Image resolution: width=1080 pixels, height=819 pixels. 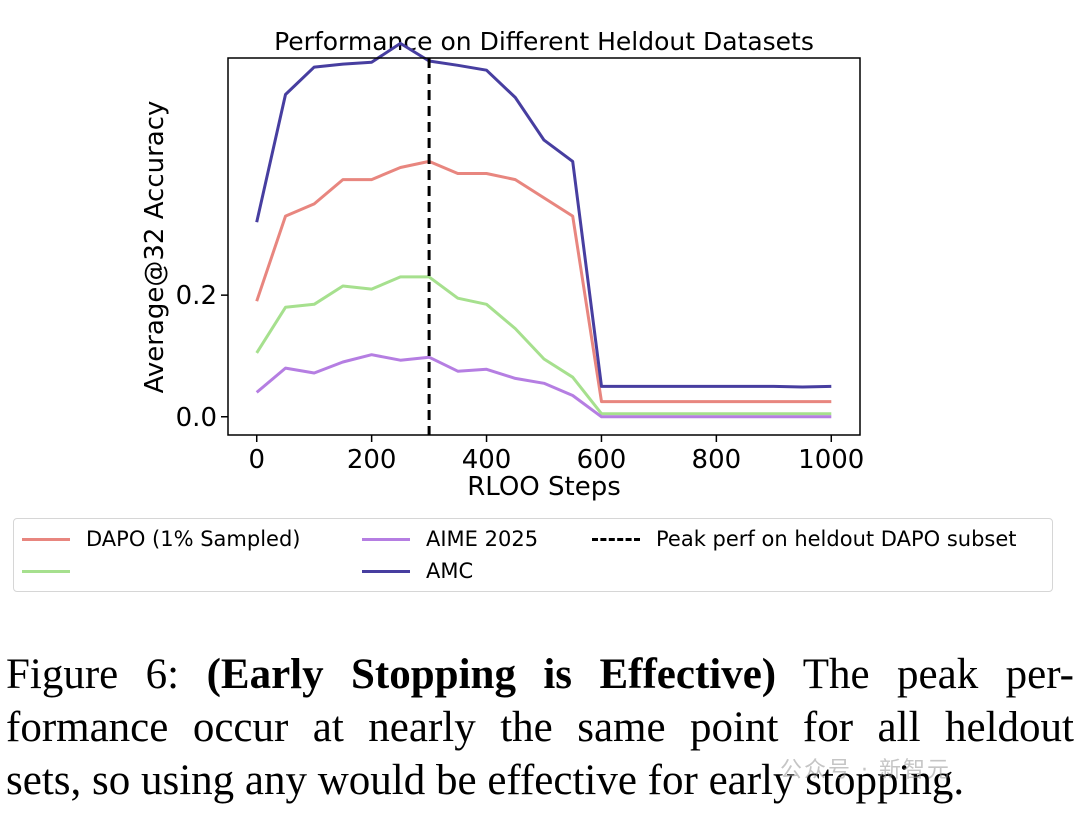 What do you see at coordinates (417, 571) in the screenshot?
I see `legend-entry-amc: AMC` at bounding box center [417, 571].